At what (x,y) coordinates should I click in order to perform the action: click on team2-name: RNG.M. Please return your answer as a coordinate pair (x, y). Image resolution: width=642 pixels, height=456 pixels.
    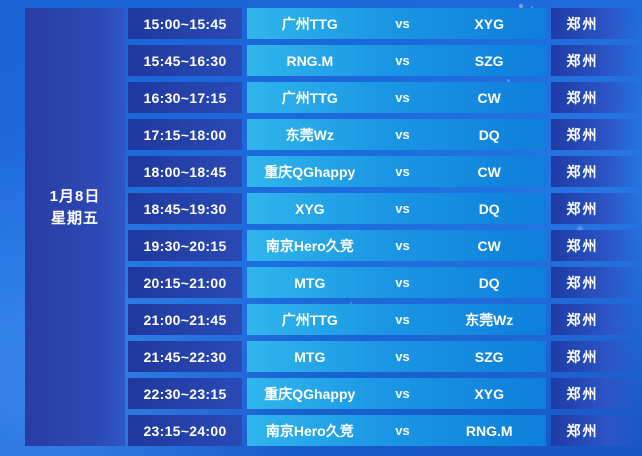
    Looking at the image, I should click on (489, 430).